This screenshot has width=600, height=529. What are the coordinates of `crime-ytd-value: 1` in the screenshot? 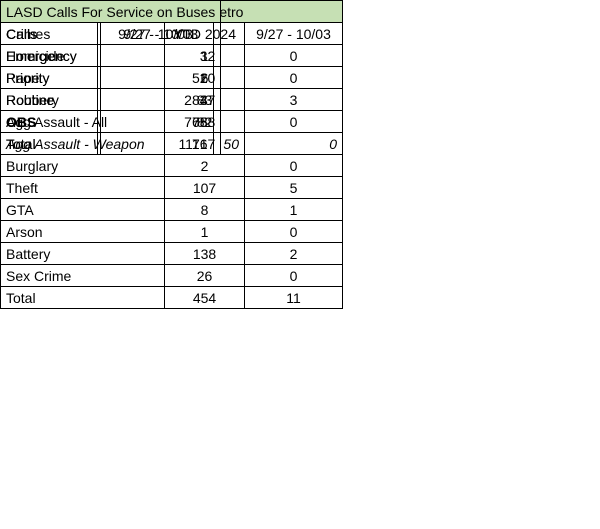 It's located at (204, 231).